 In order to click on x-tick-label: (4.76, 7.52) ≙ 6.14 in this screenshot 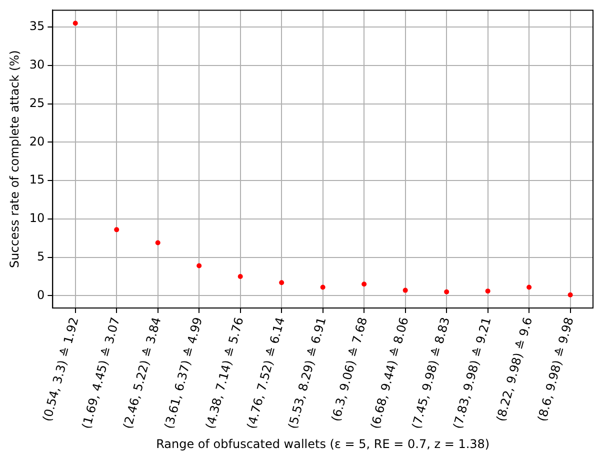, I will do `click(266, 373)`.